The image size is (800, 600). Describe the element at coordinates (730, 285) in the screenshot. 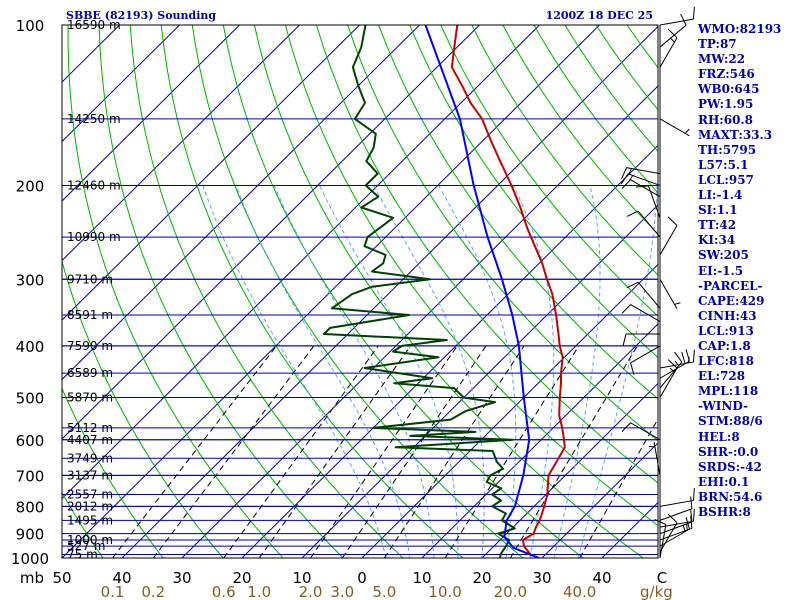

I see `index-item: -PARCEL-` at that location.